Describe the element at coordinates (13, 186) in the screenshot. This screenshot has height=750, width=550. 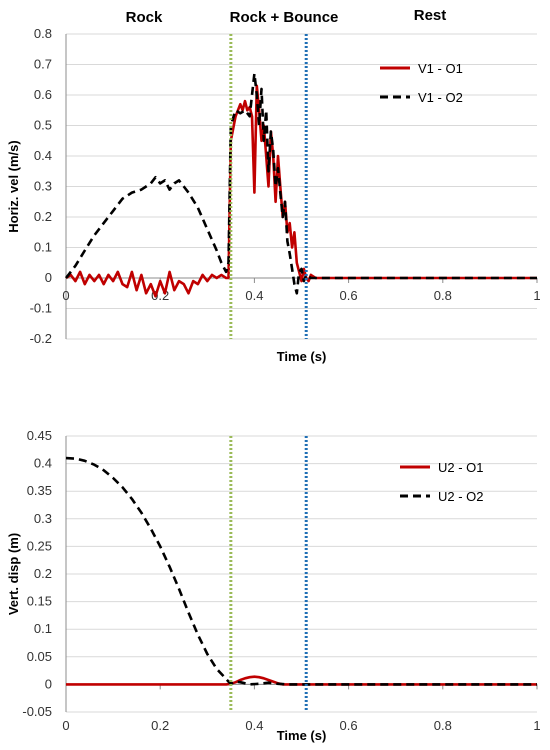
I see `y-axis-title: Horiz. vel (m/s)` at that location.